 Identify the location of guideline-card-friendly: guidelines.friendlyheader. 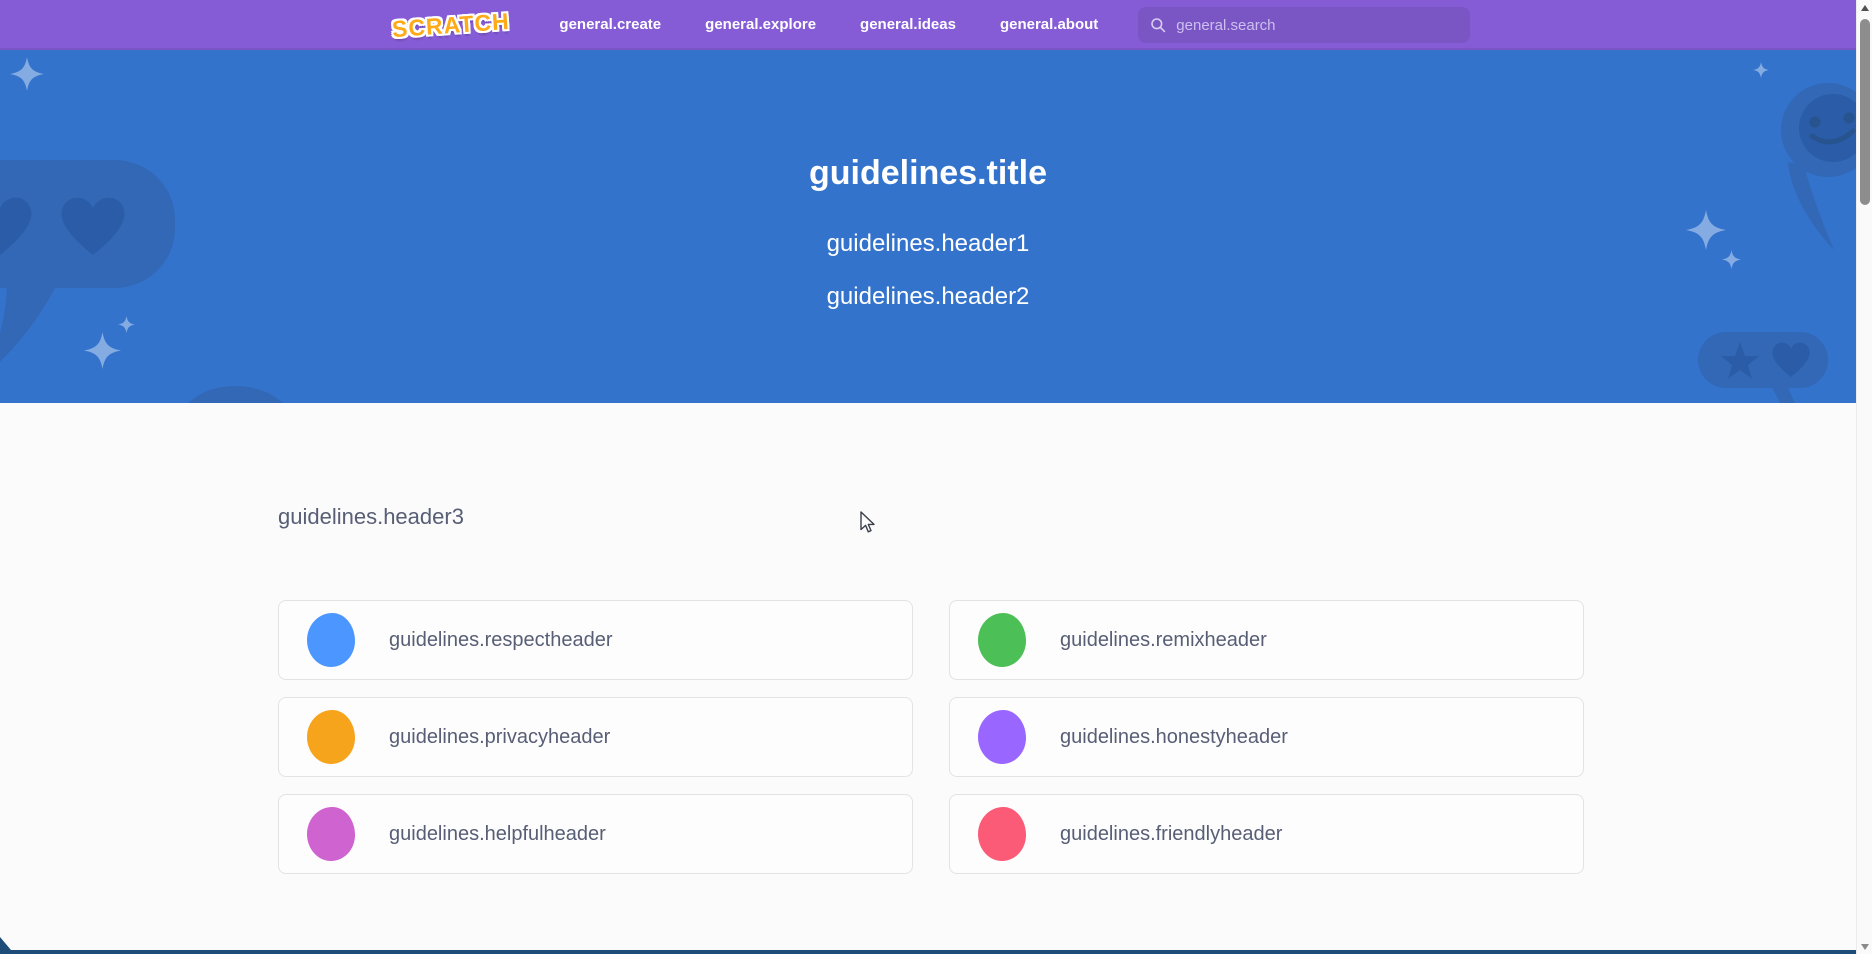
(1266, 834).